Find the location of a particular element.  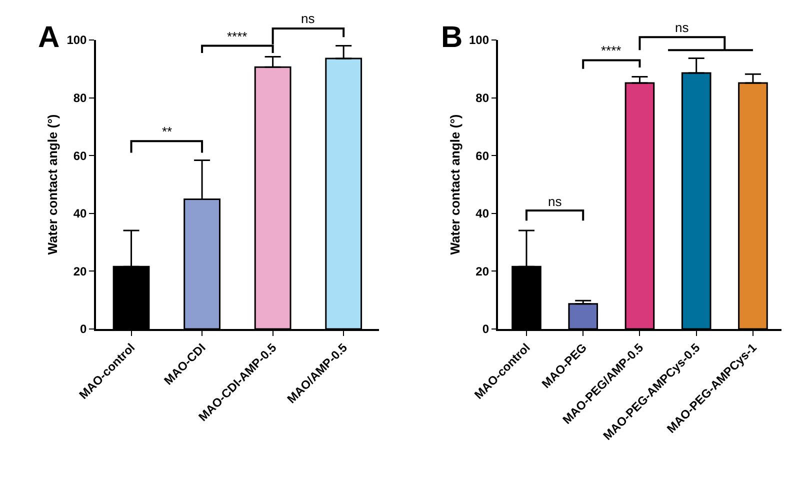

chart-title: B is located at coordinates (452, 37).